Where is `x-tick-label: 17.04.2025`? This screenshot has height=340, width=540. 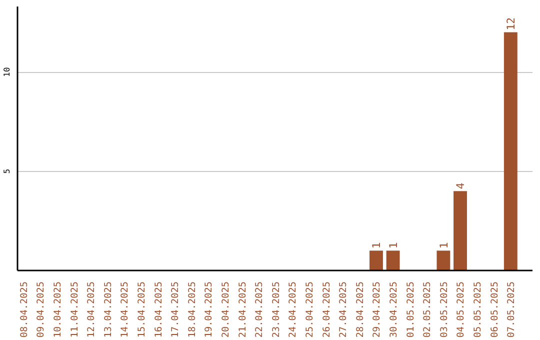
x-tick-label: 17.04.2025 is located at coordinates (176, 309).